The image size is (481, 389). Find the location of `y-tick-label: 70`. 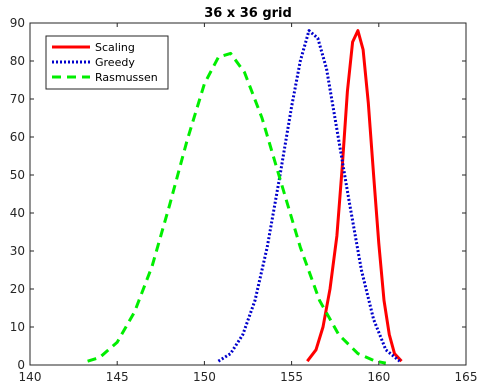

y-tick-label: 70 is located at coordinates (17, 99).